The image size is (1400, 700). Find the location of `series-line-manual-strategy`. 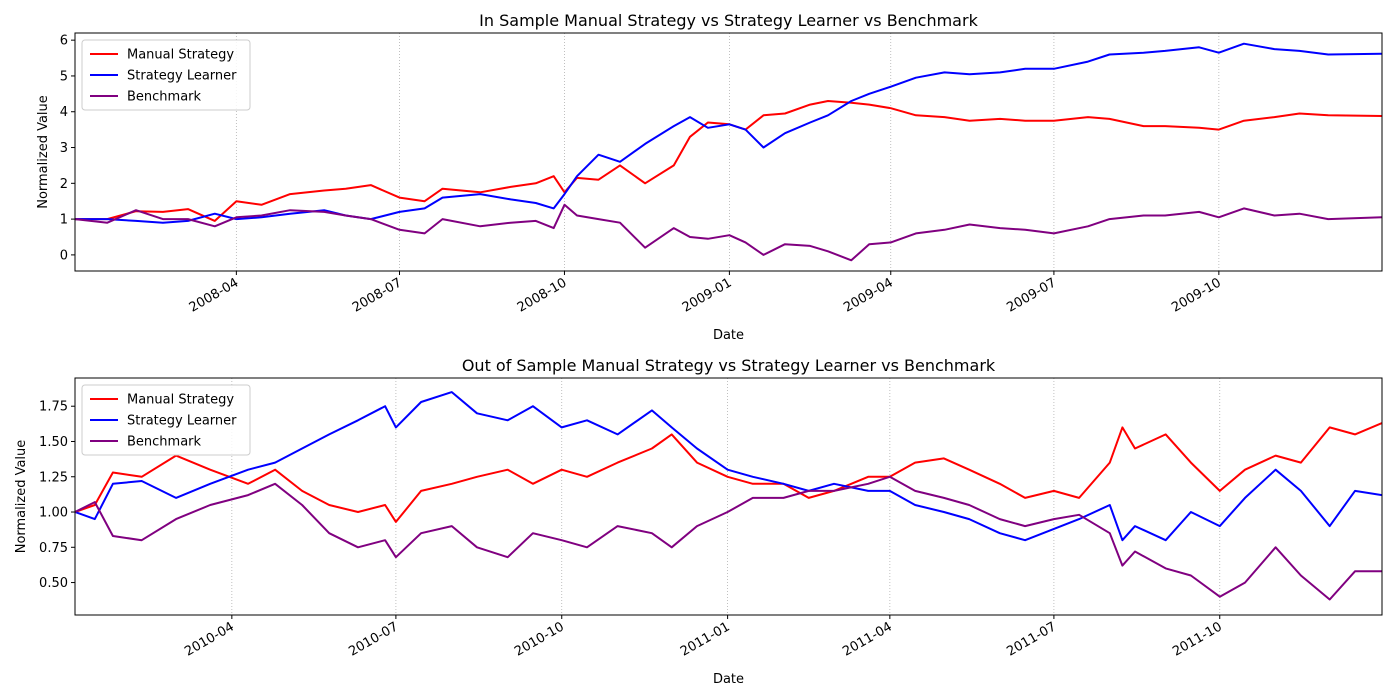

series-line-manual-strategy is located at coordinates (728, 472).